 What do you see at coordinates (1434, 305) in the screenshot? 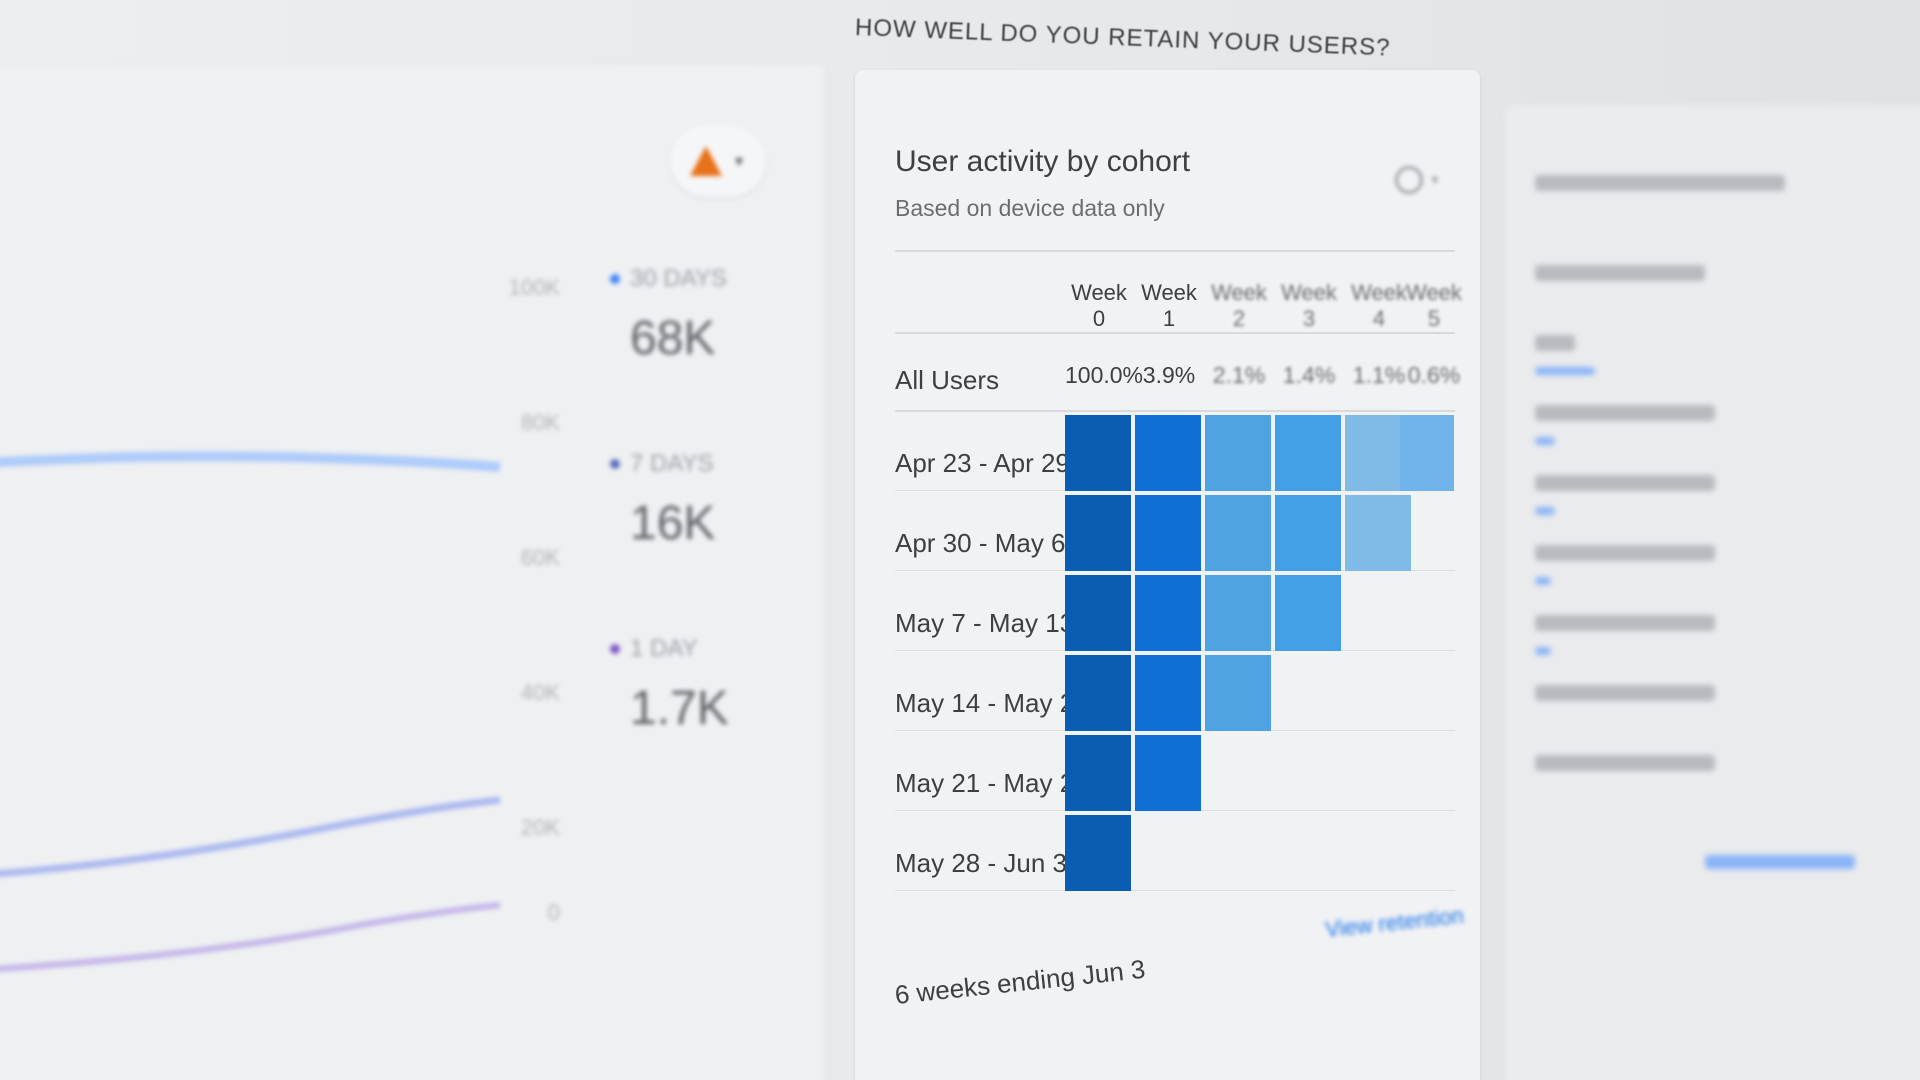
I see `week-header: Week 5` at bounding box center [1434, 305].